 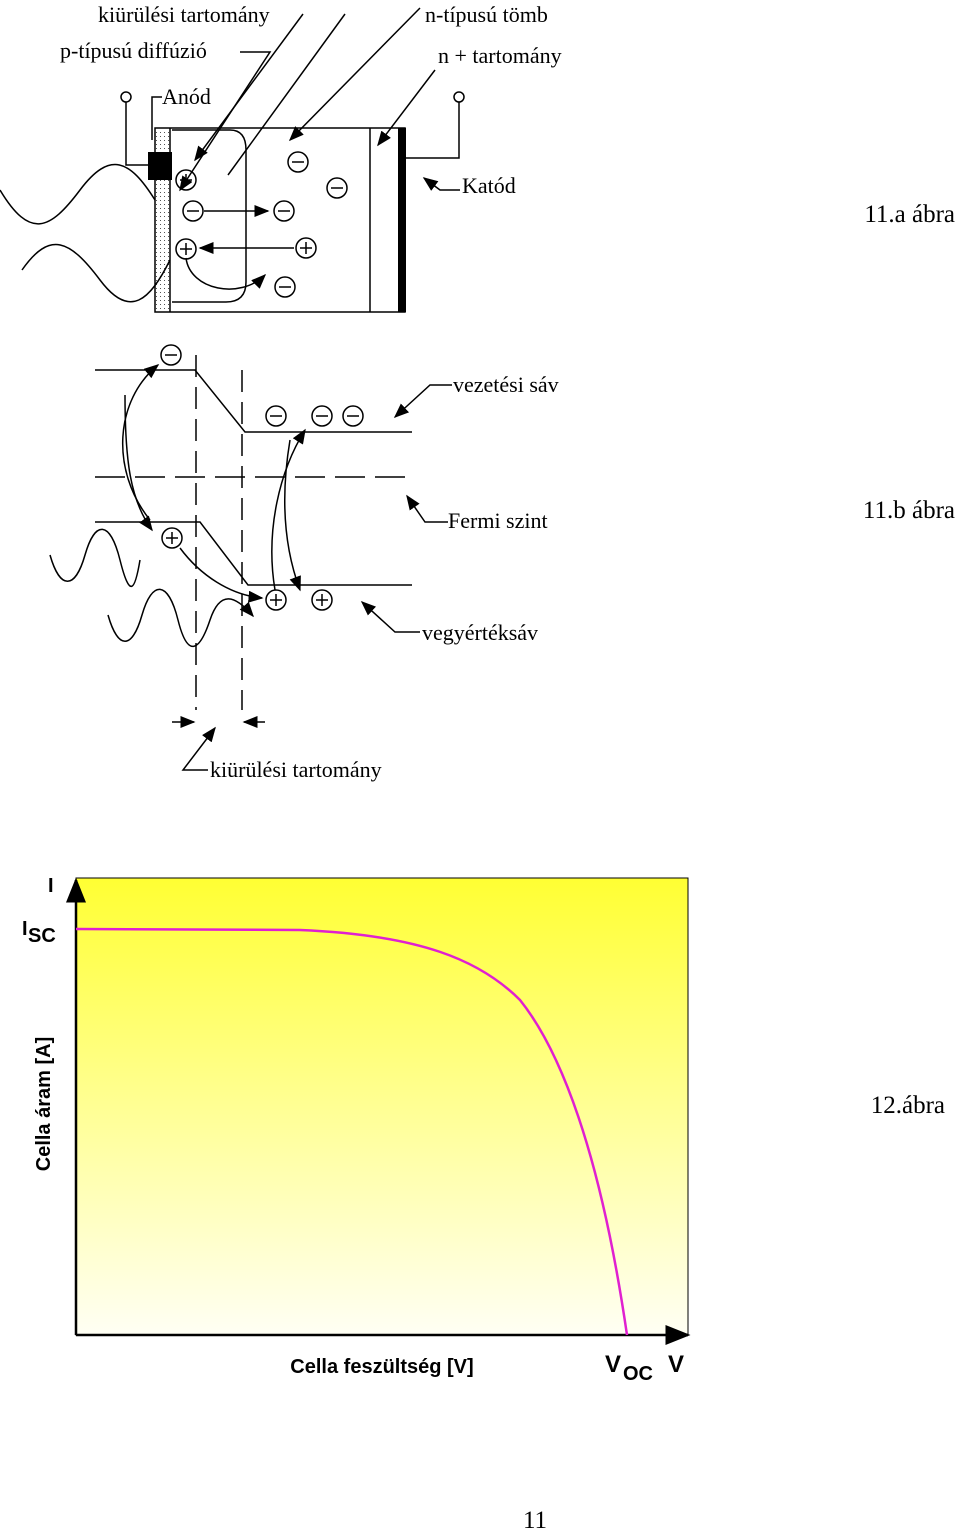 I want to click on voc-subscript: OC, so click(x=638, y=1374).